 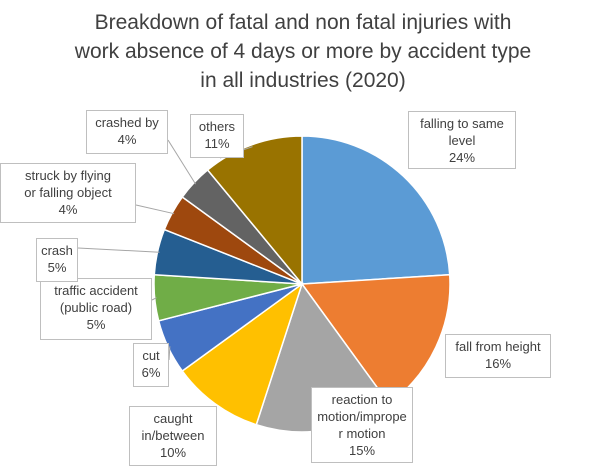 What do you see at coordinates (362, 433) in the screenshot?
I see `data-label-category-2-2: r motion` at bounding box center [362, 433].